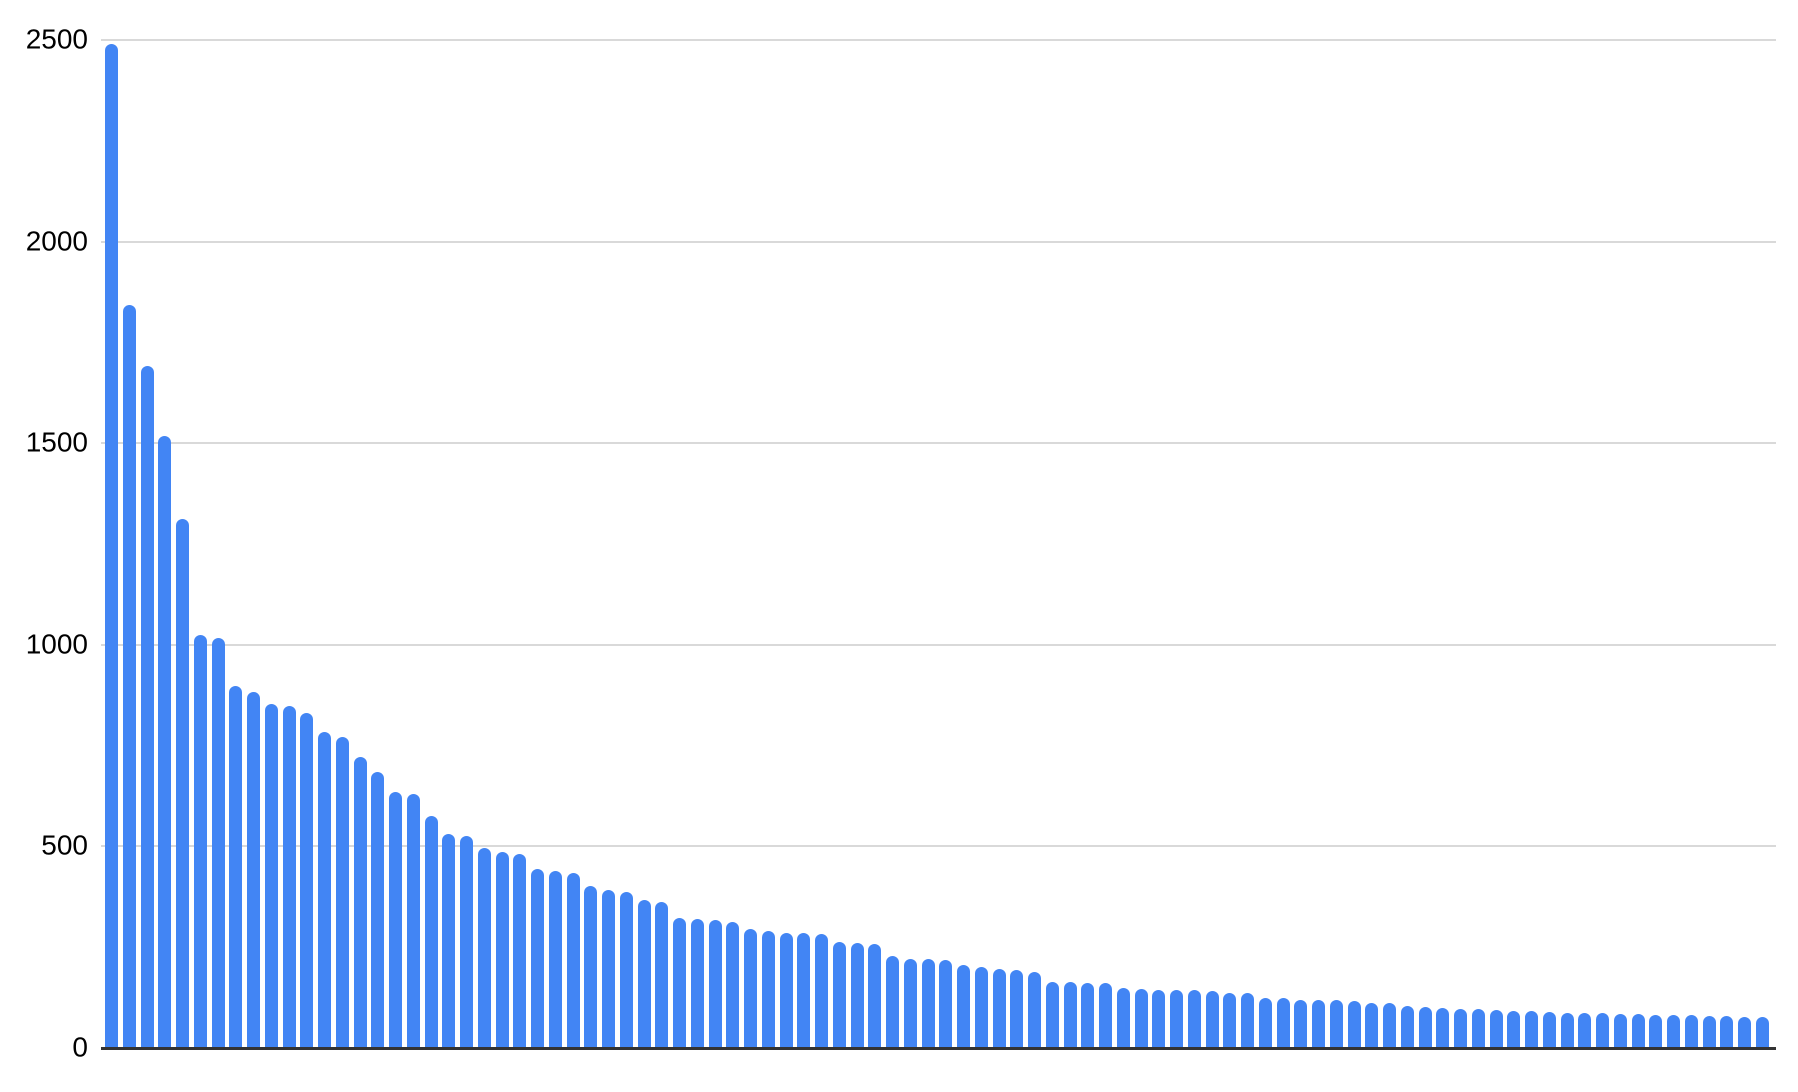 The image size is (1798, 1092). I want to click on x-axis-line, so click(938, 1048).